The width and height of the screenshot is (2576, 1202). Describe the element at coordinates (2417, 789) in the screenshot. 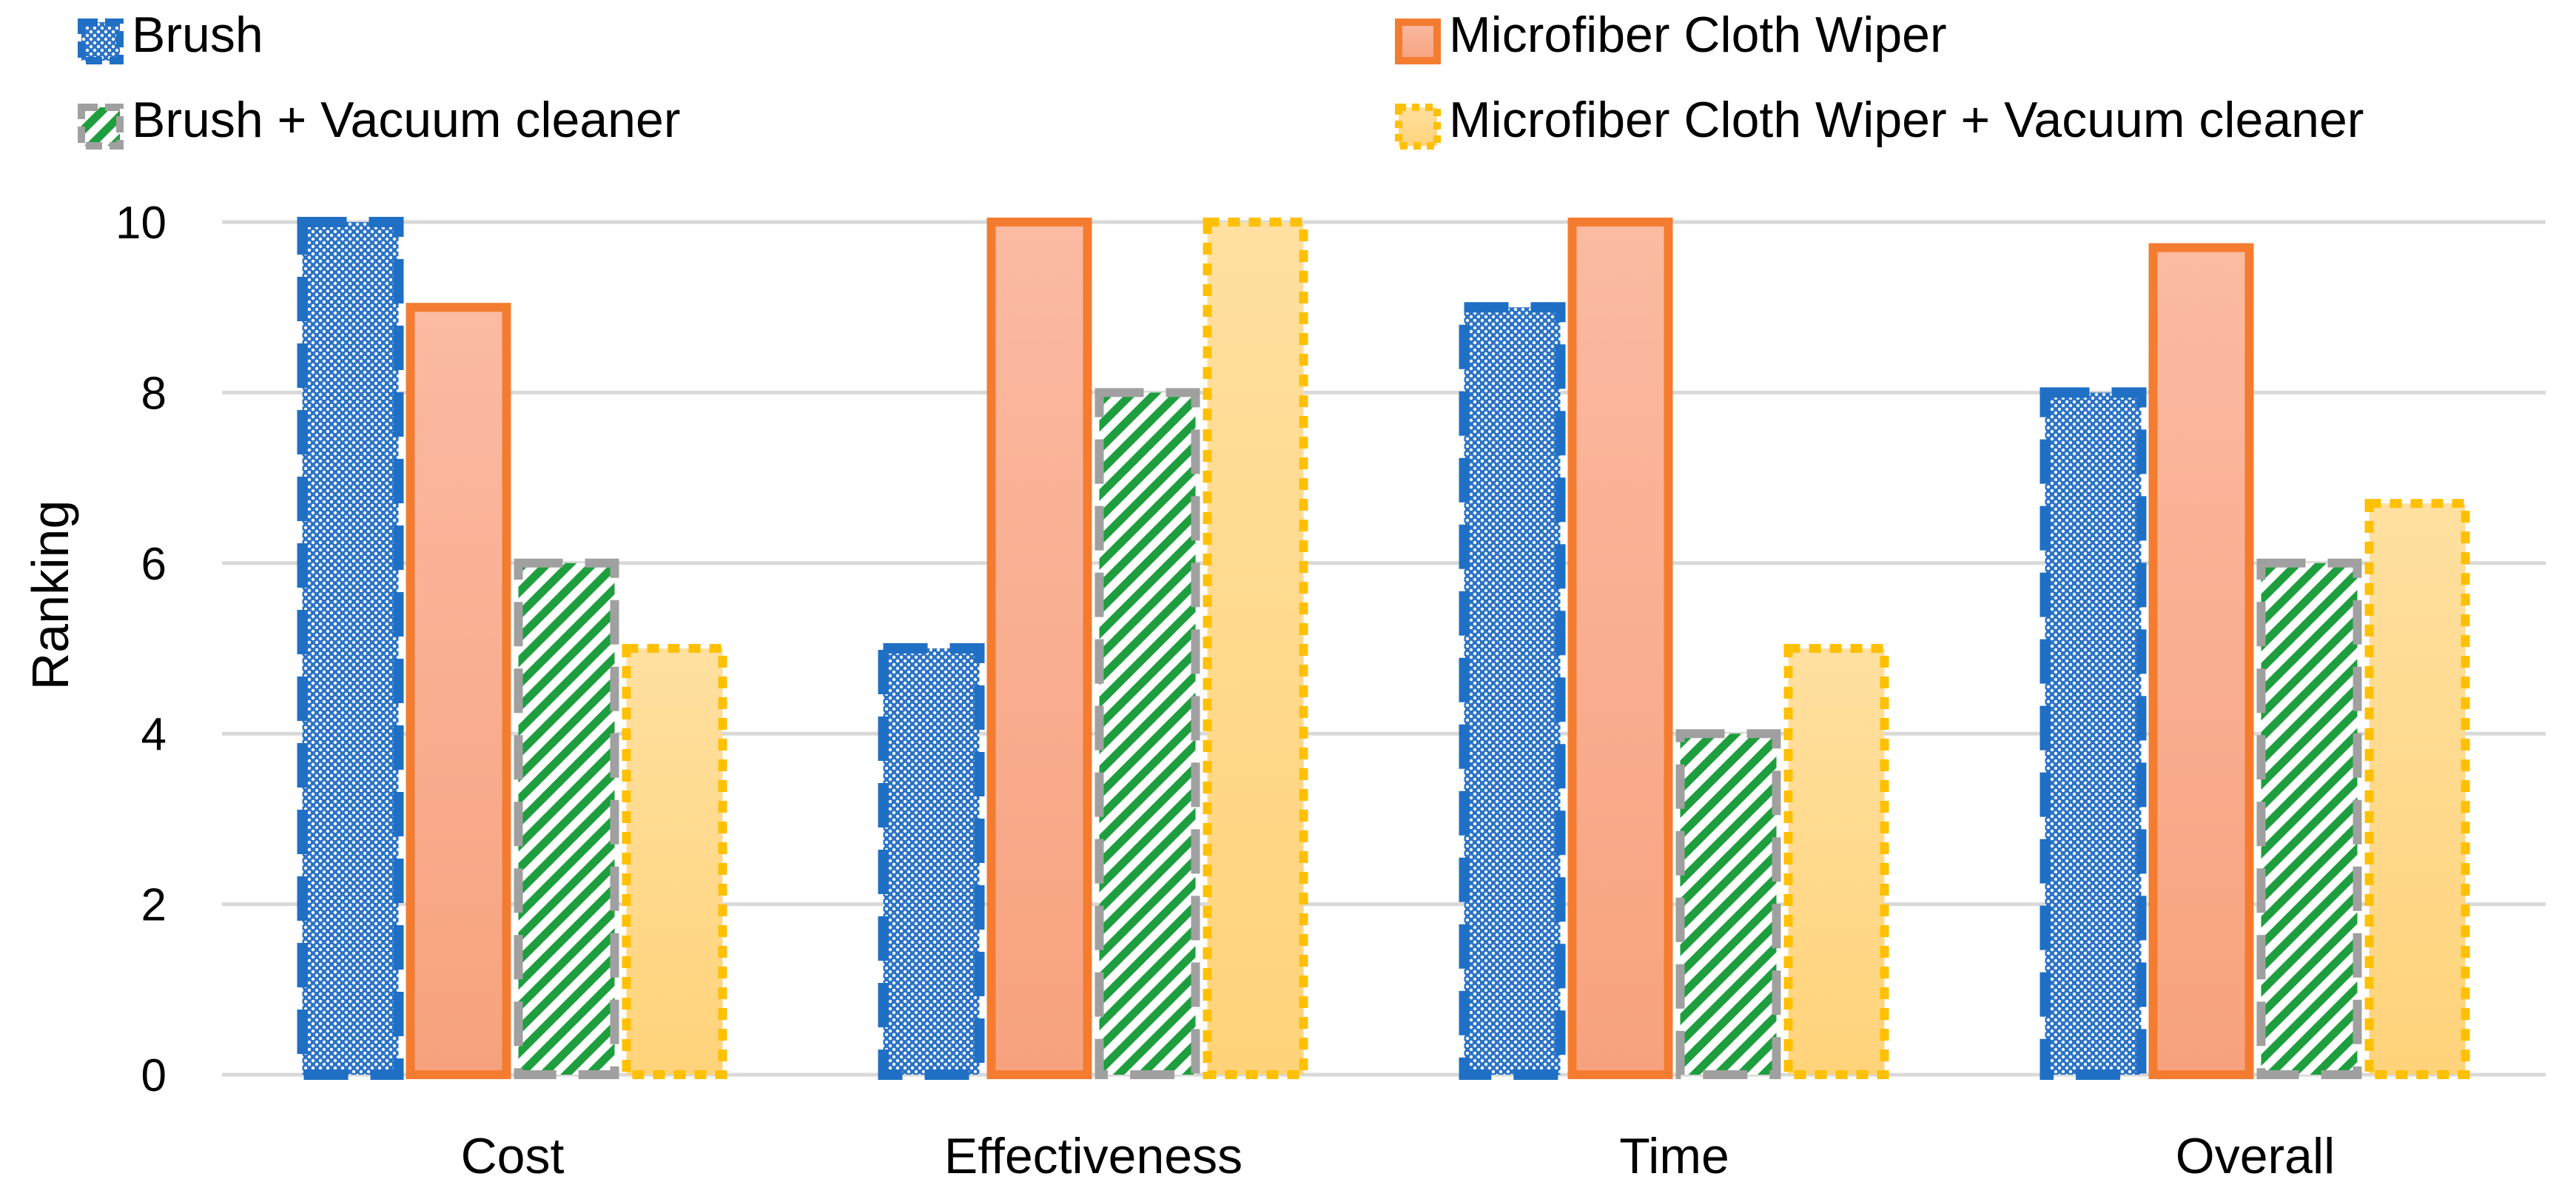

I see `bar-4-overall` at that location.